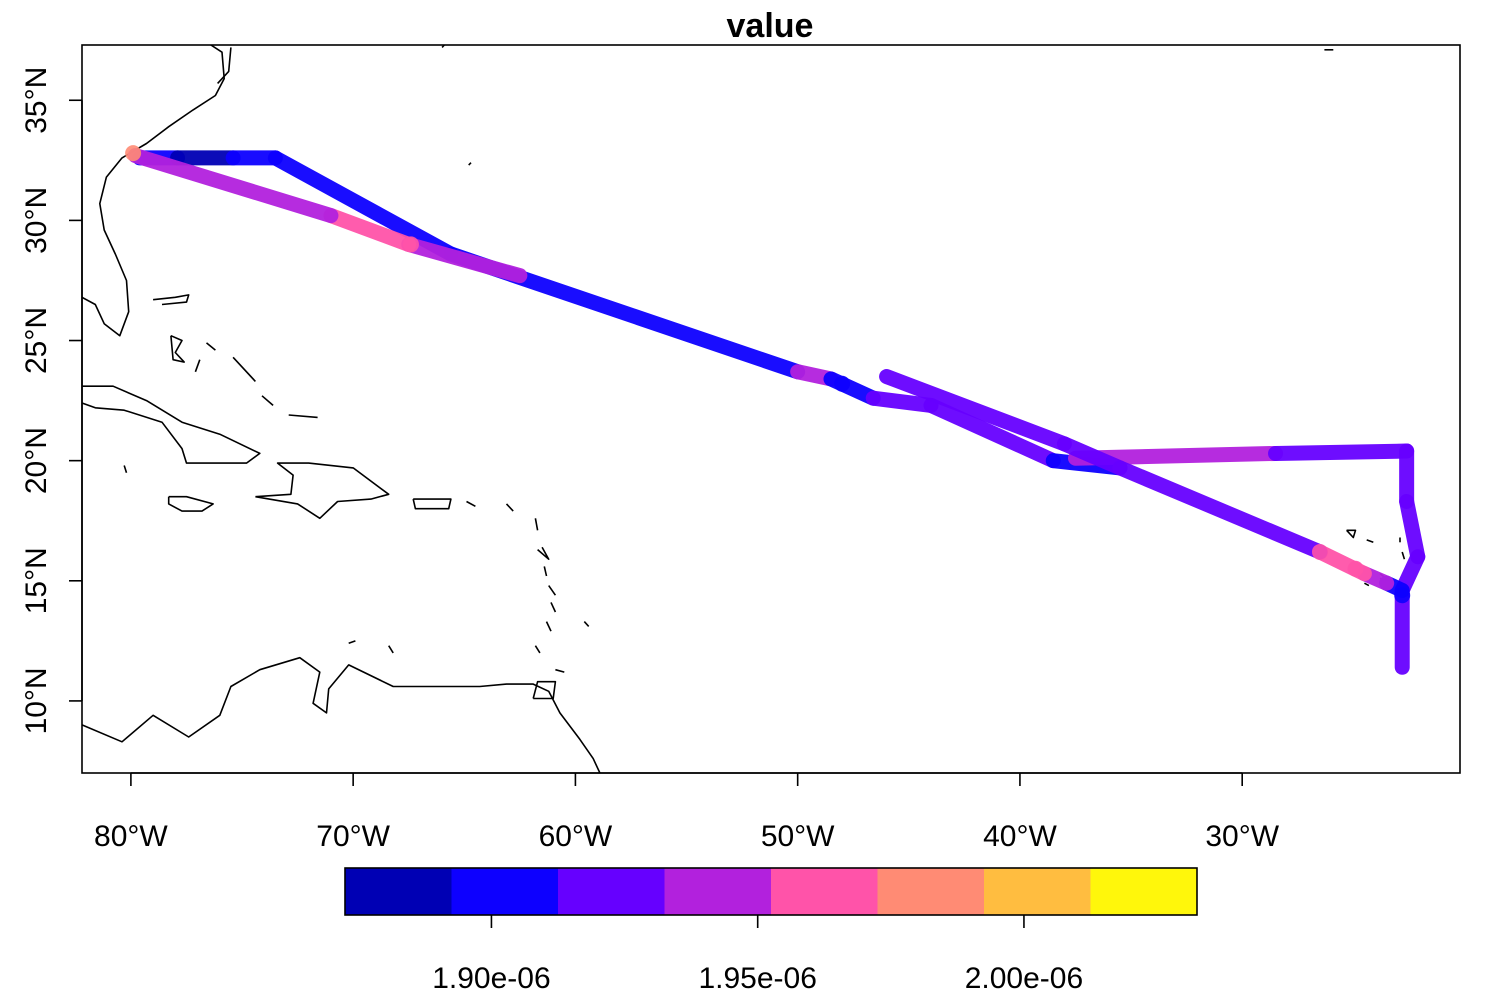 The height and width of the screenshot is (1000, 1500). Describe the element at coordinates (757, 978) in the screenshot. I see `colorbar-tick-label: 1.95e-06` at that location.